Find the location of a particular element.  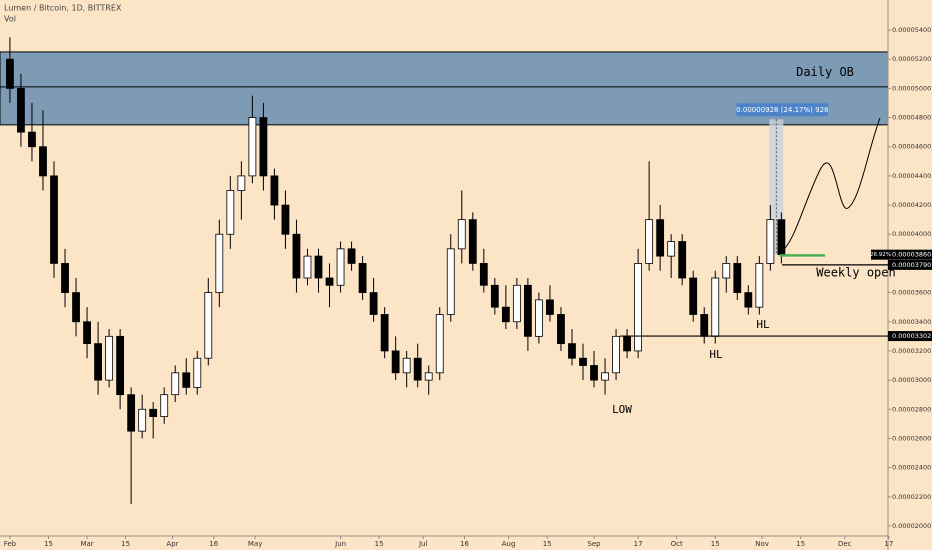

x-tick-label: Jun is located at coordinates (340, 544).